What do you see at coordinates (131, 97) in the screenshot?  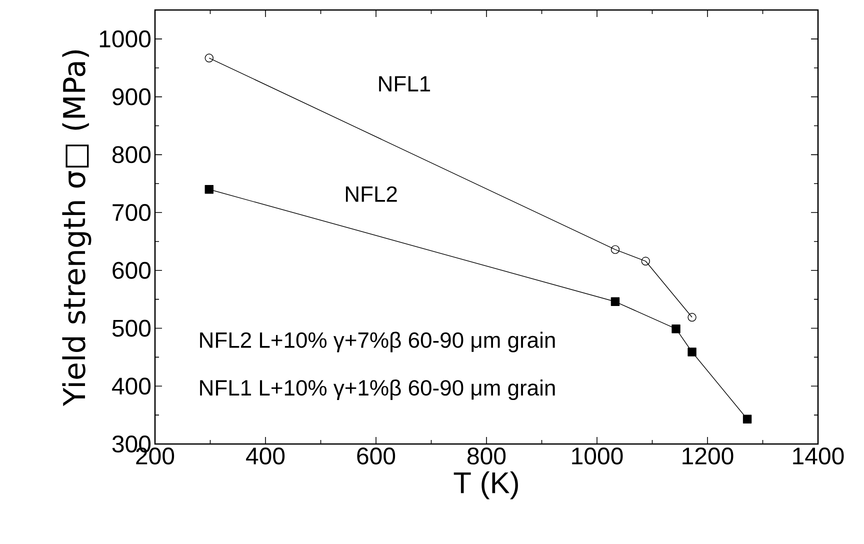 I see `y-tick-label: 900` at bounding box center [131, 97].